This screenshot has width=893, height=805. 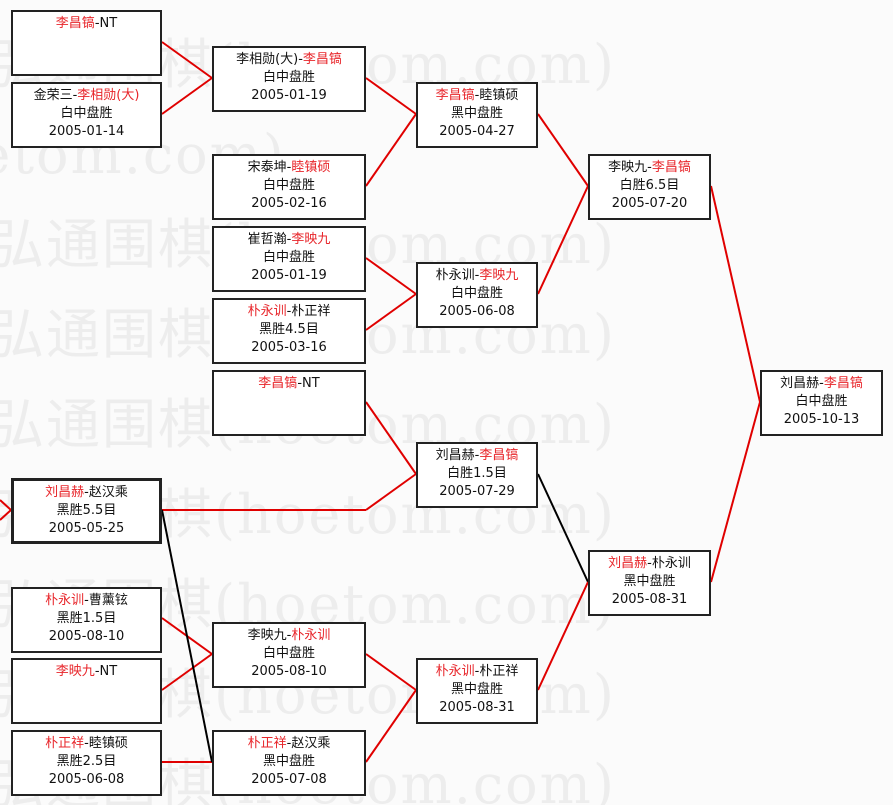 I want to click on match-result: 白胜1.5目, so click(x=477, y=473).